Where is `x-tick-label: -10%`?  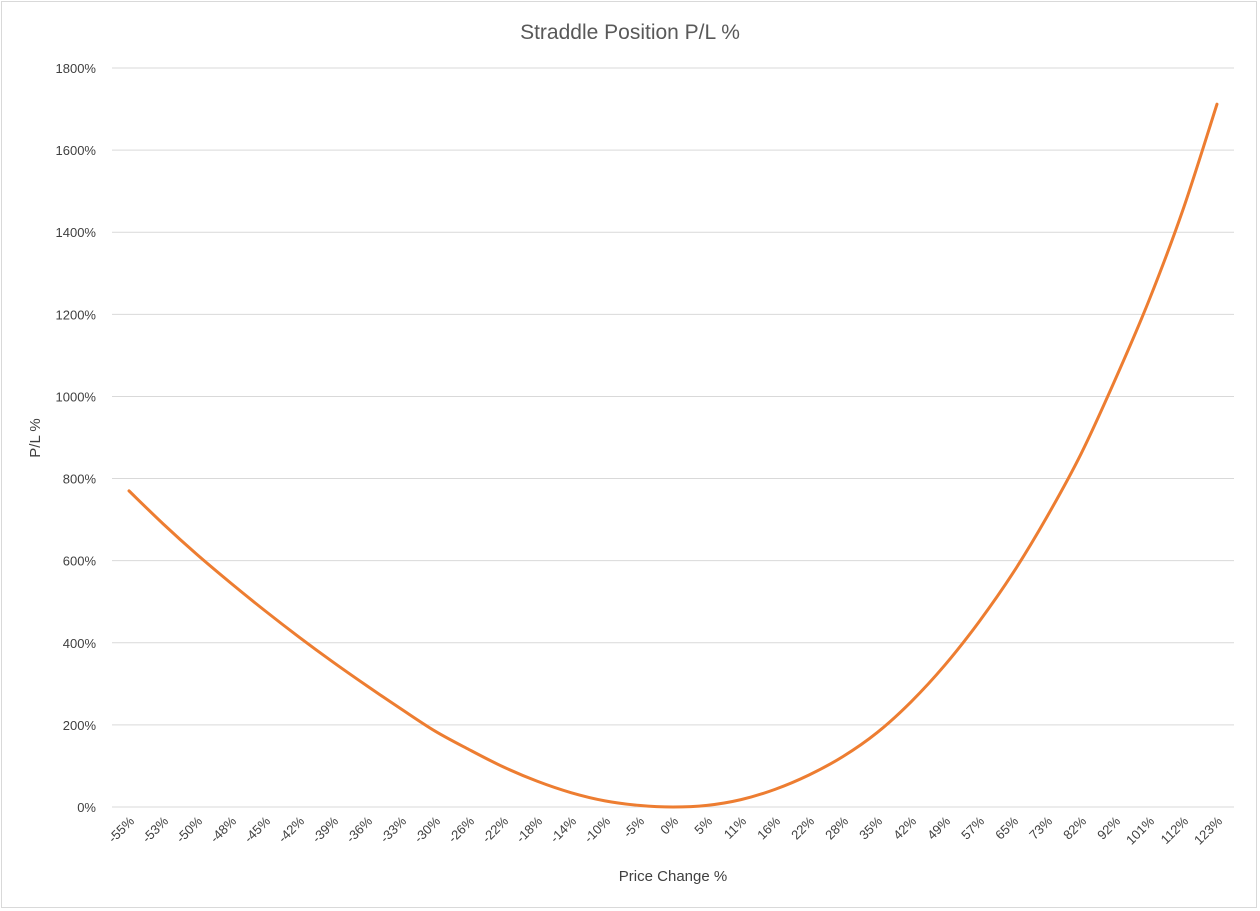 x-tick-label: -10% is located at coordinates (597, 829).